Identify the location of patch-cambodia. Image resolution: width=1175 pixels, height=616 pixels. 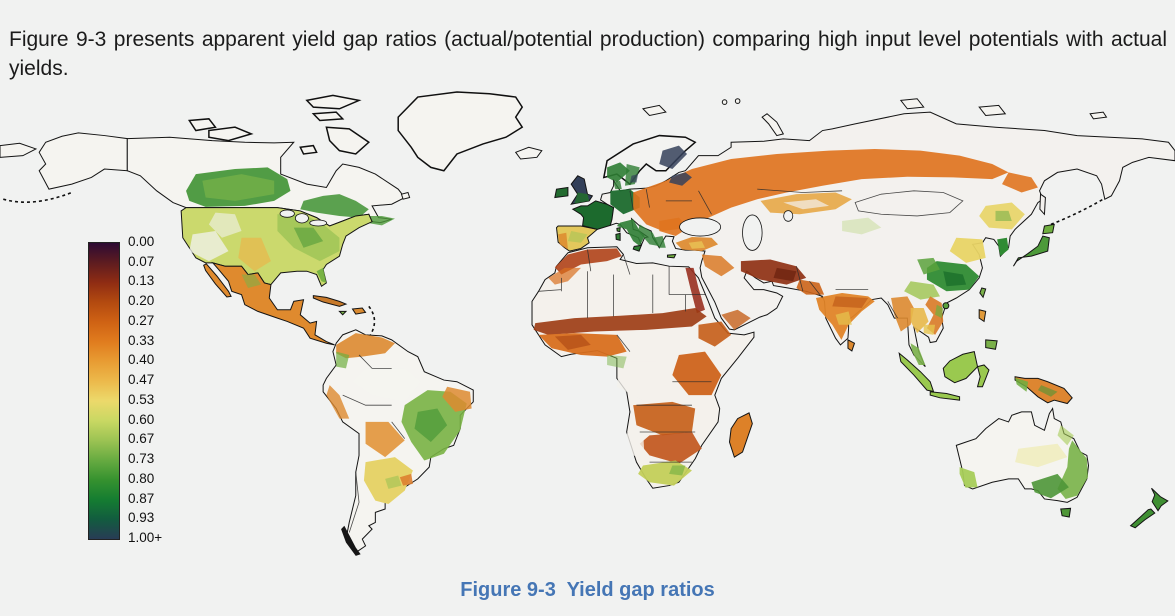
(929, 329).